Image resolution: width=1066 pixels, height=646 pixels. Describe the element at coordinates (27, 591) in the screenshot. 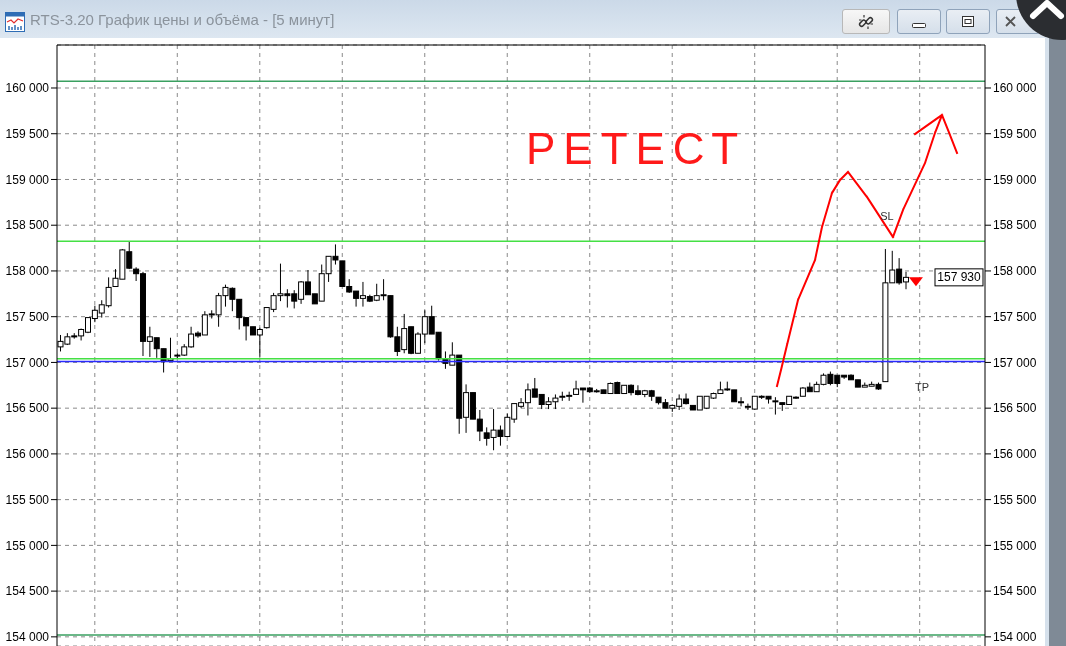

I see `y-tick-label: 154 500` at that location.